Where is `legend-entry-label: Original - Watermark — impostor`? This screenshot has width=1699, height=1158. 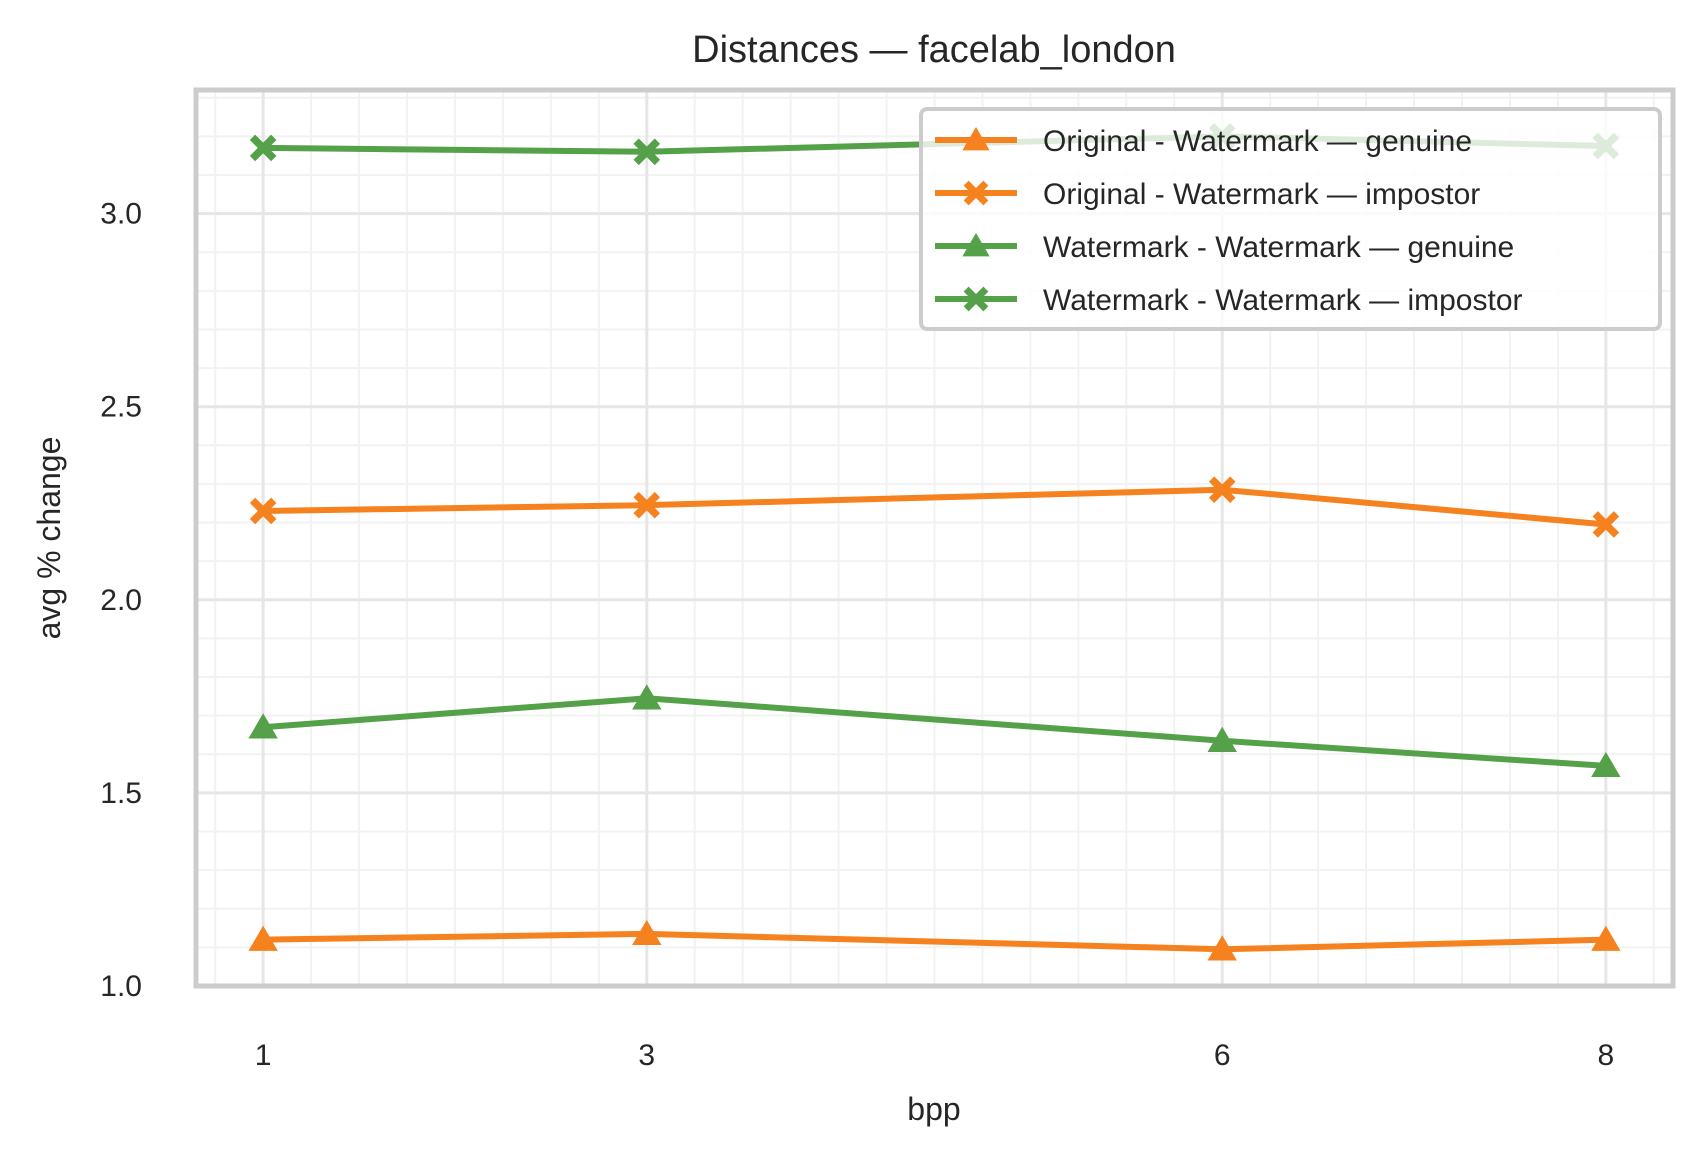 legend-entry-label: Original - Watermark — impostor is located at coordinates (1261, 194).